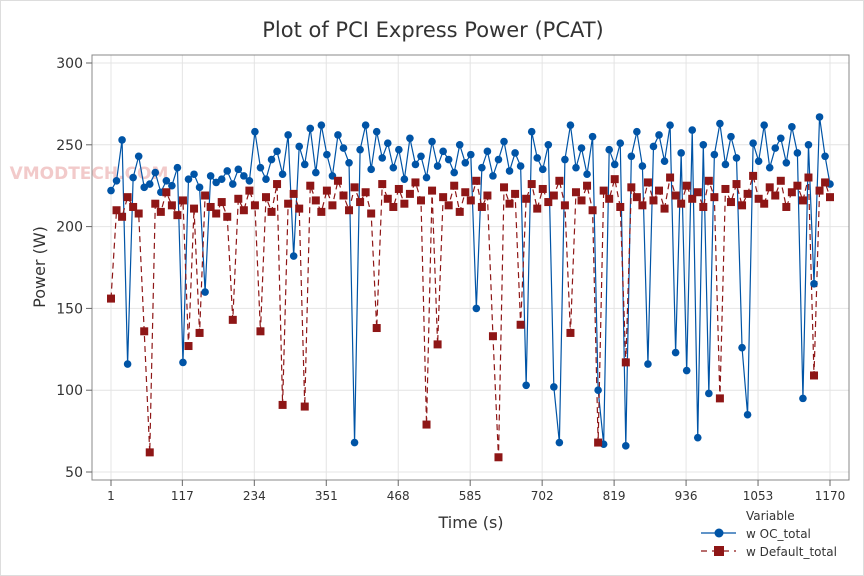  I want to click on y-tick-label: 150, so click(69, 309).